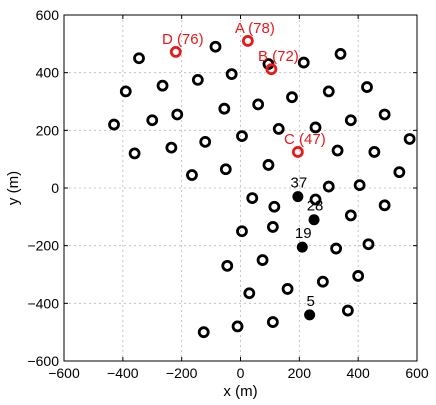  What do you see at coordinates (241, 373) in the screenshot?
I see `x-tick-label: 0` at bounding box center [241, 373].